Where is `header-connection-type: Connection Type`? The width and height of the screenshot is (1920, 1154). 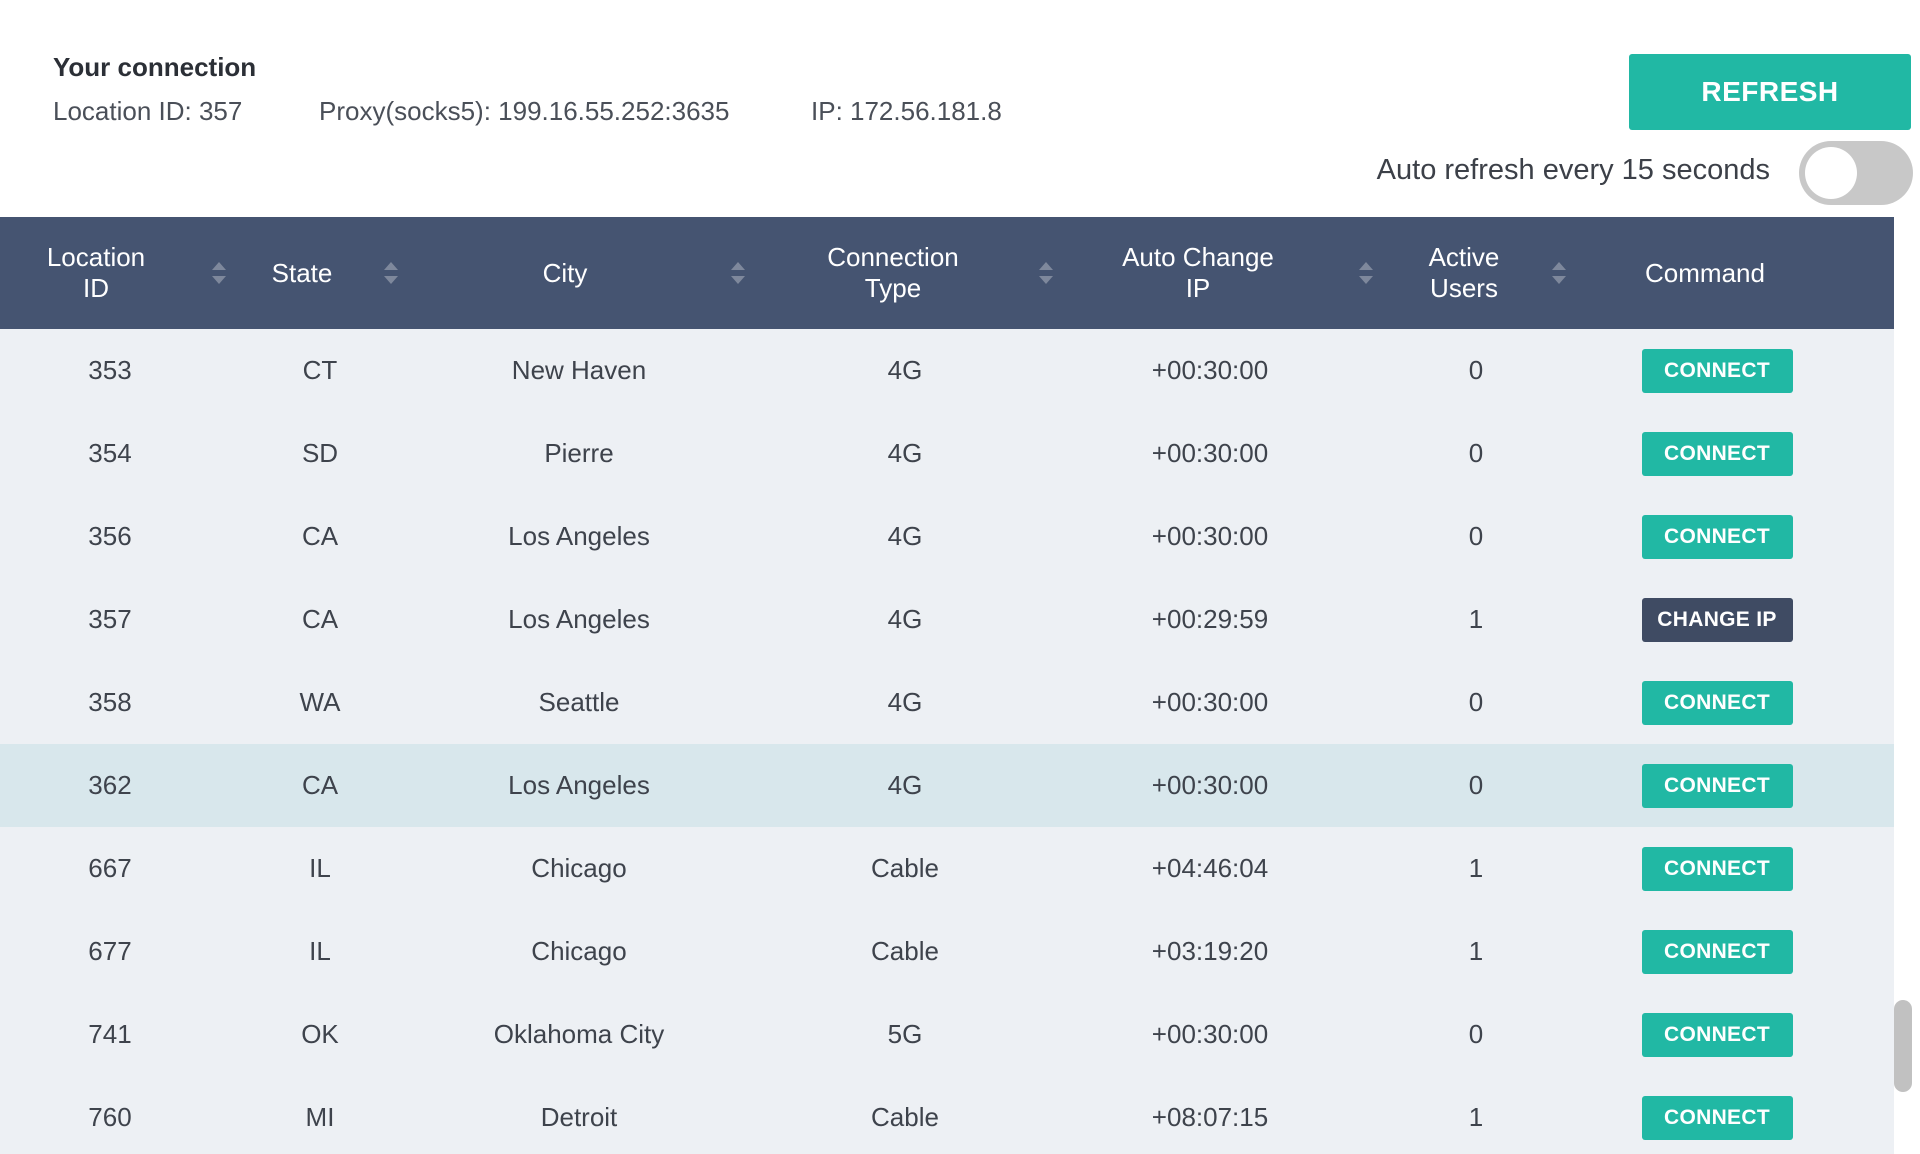 header-connection-type: Connection Type is located at coordinates (893, 272).